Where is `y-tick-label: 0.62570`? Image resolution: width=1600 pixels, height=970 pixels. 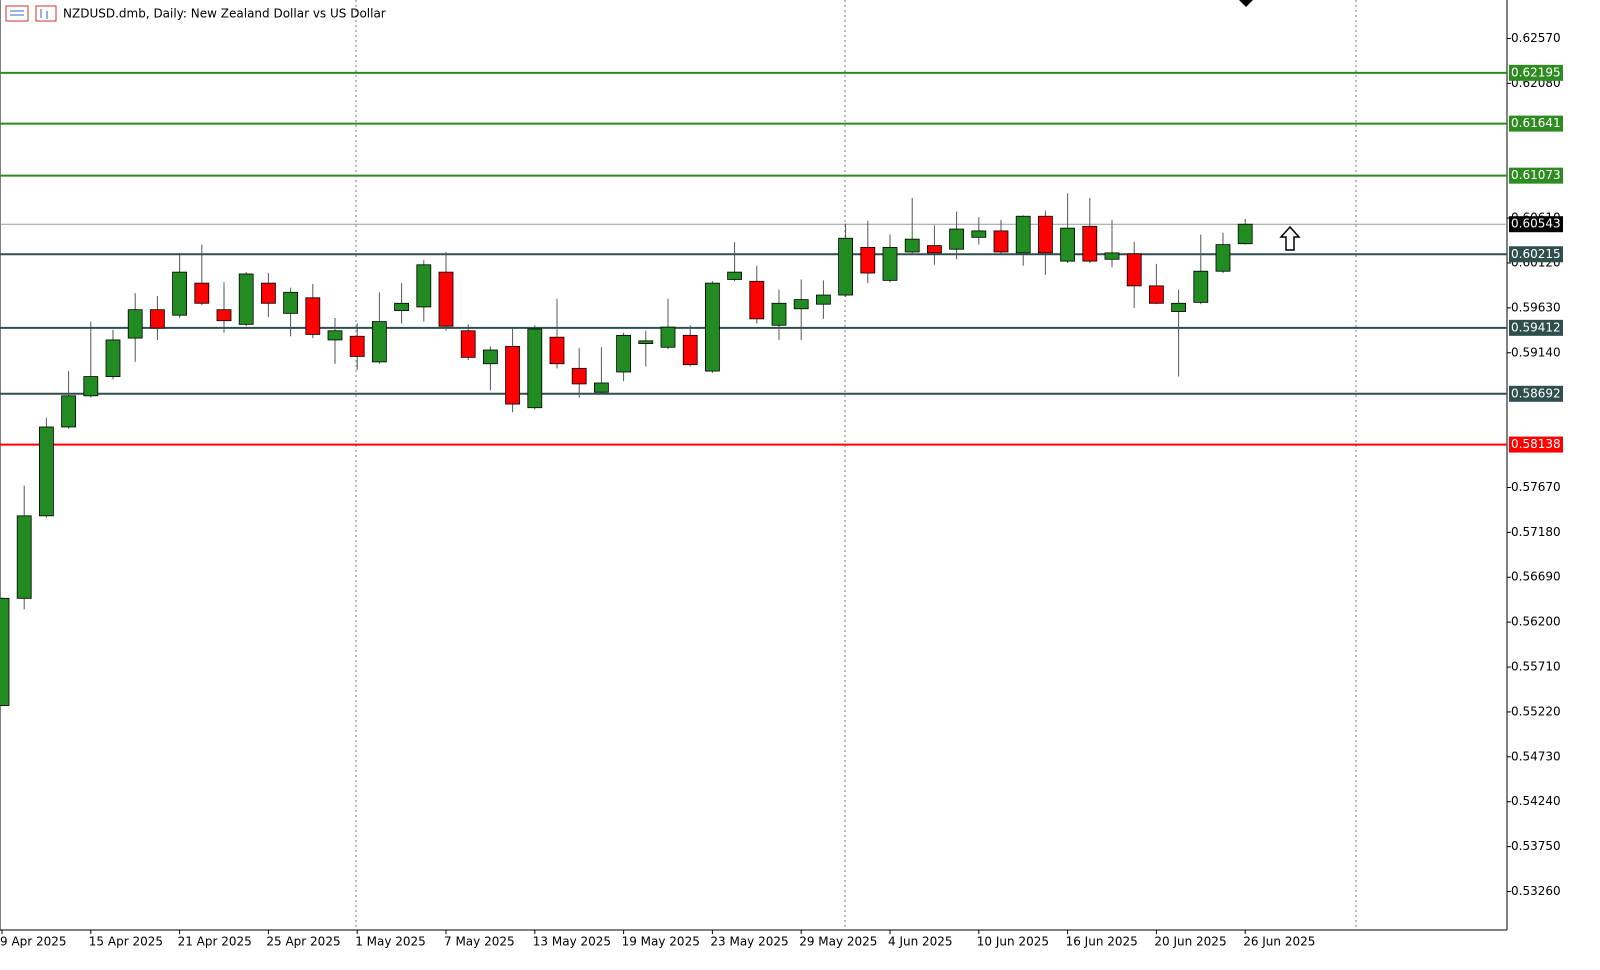 y-tick-label: 0.62570 is located at coordinates (1536, 38).